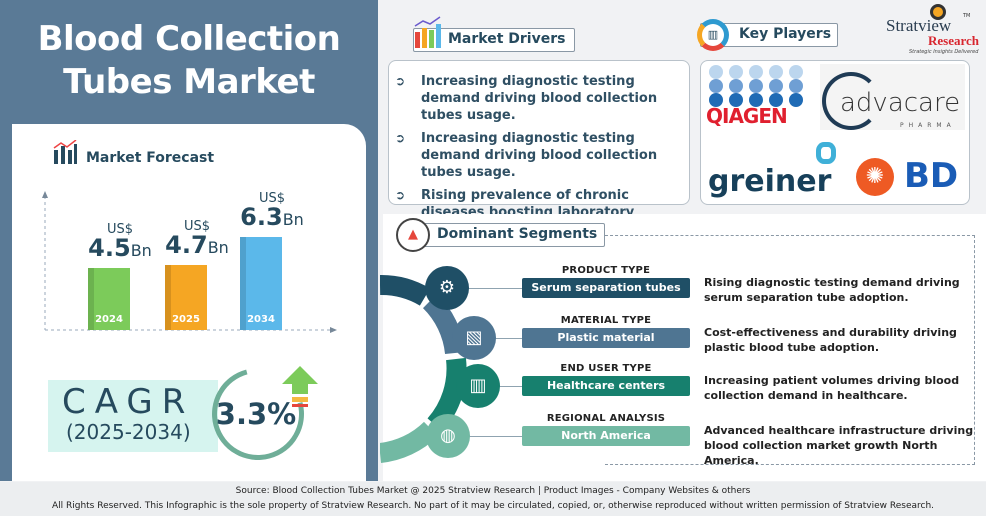  What do you see at coordinates (606, 368) in the screenshot?
I see `segment-type: END USER TYPE` at bounding box center [606, 368].